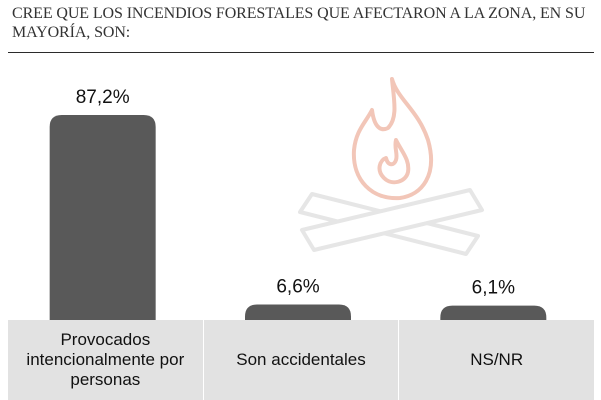 Image resolution: width=601 pixels, height=400 pixels. I want to click on data-label: 87,2%, so click(103, 97).